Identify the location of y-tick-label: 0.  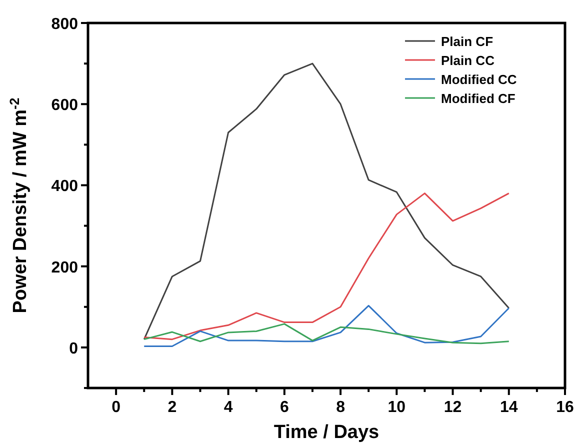
(73, 349).